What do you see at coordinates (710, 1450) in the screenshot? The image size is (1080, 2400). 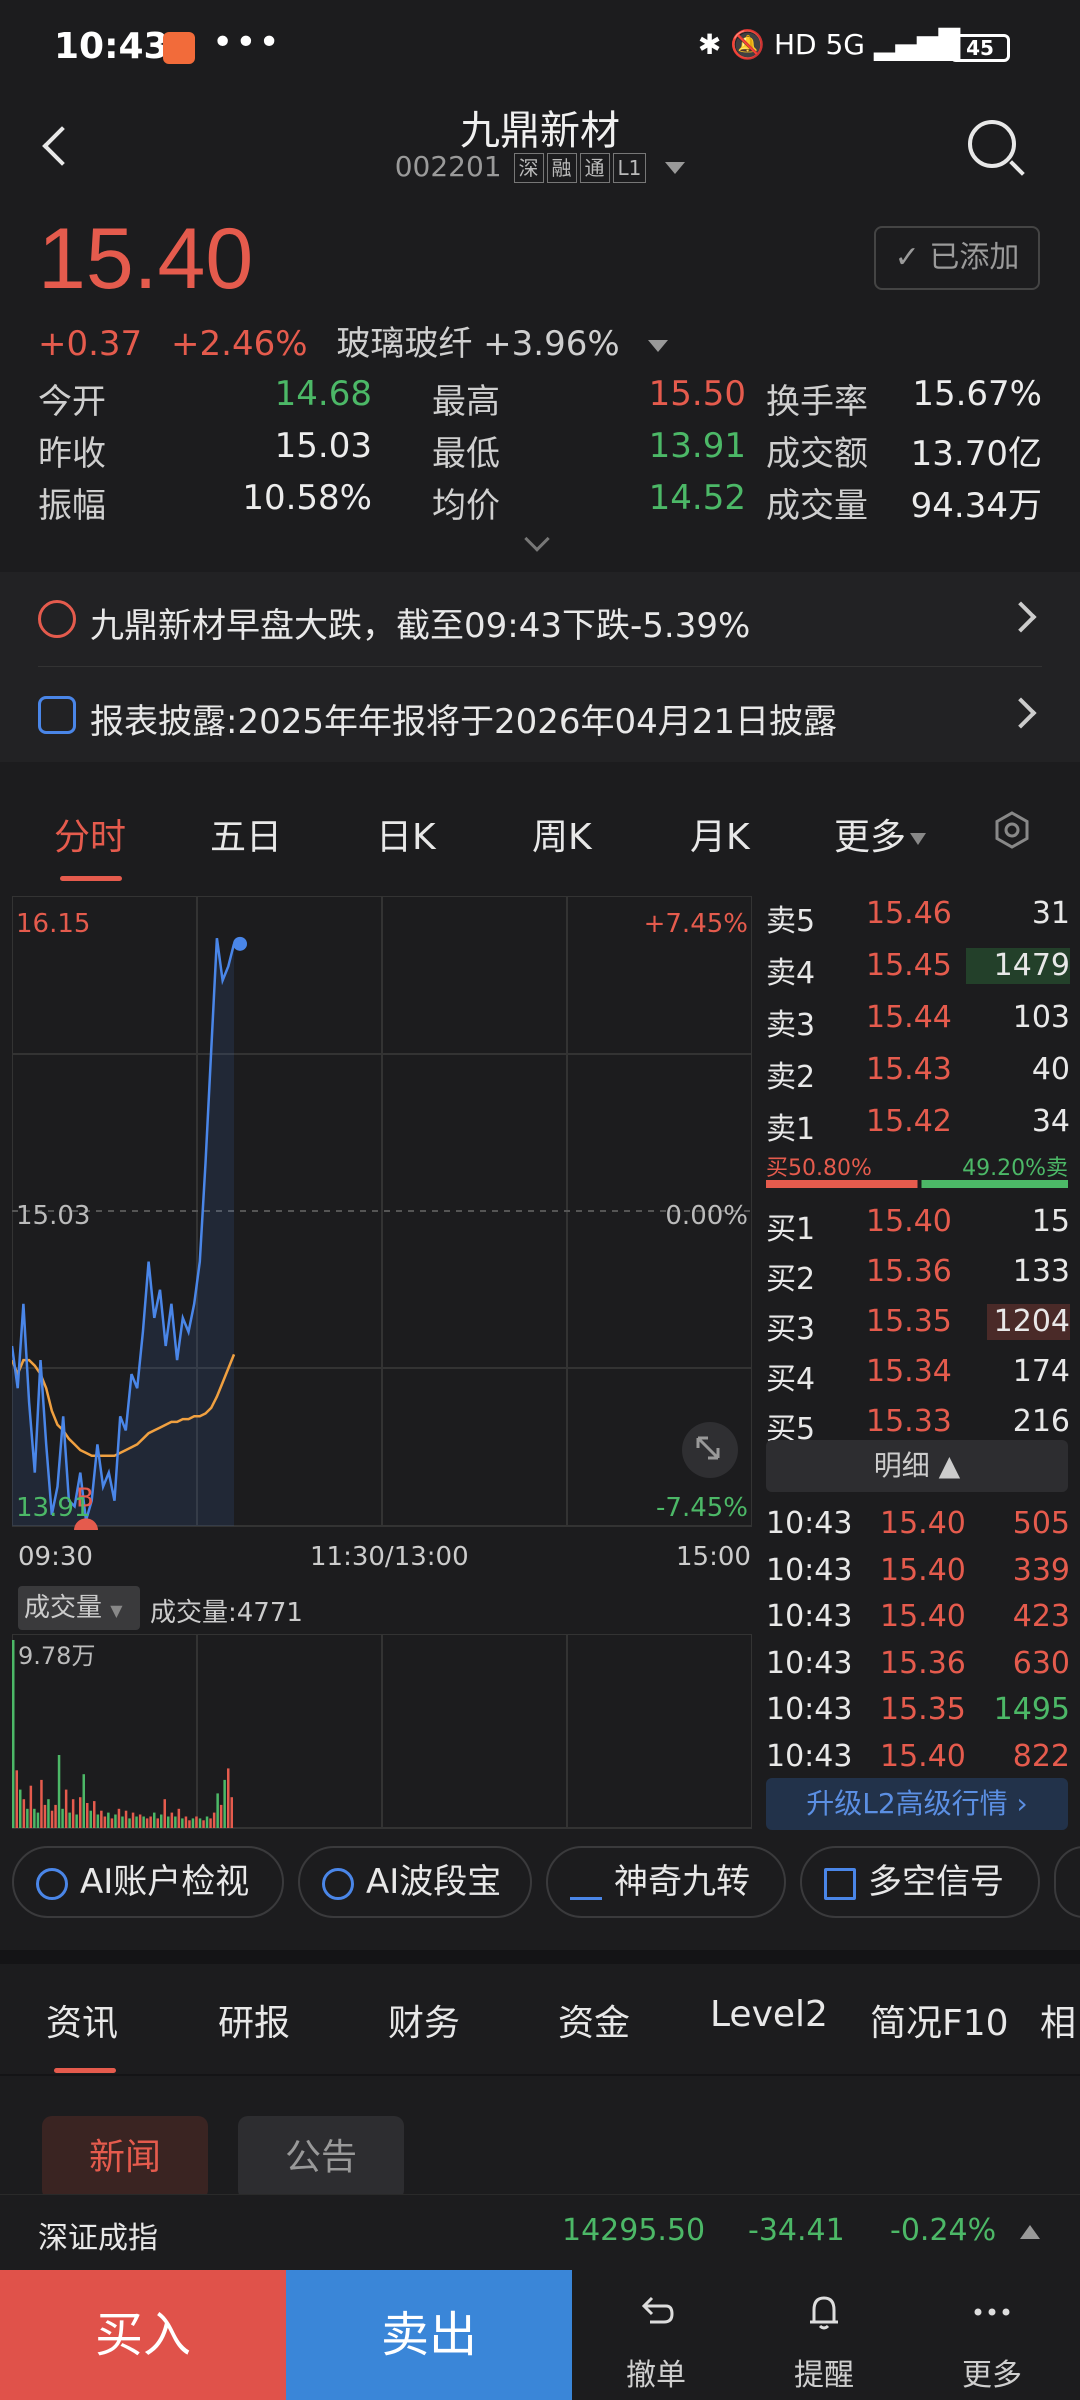 I see `fullscreen-icon` at bounding box center [710, 1450].